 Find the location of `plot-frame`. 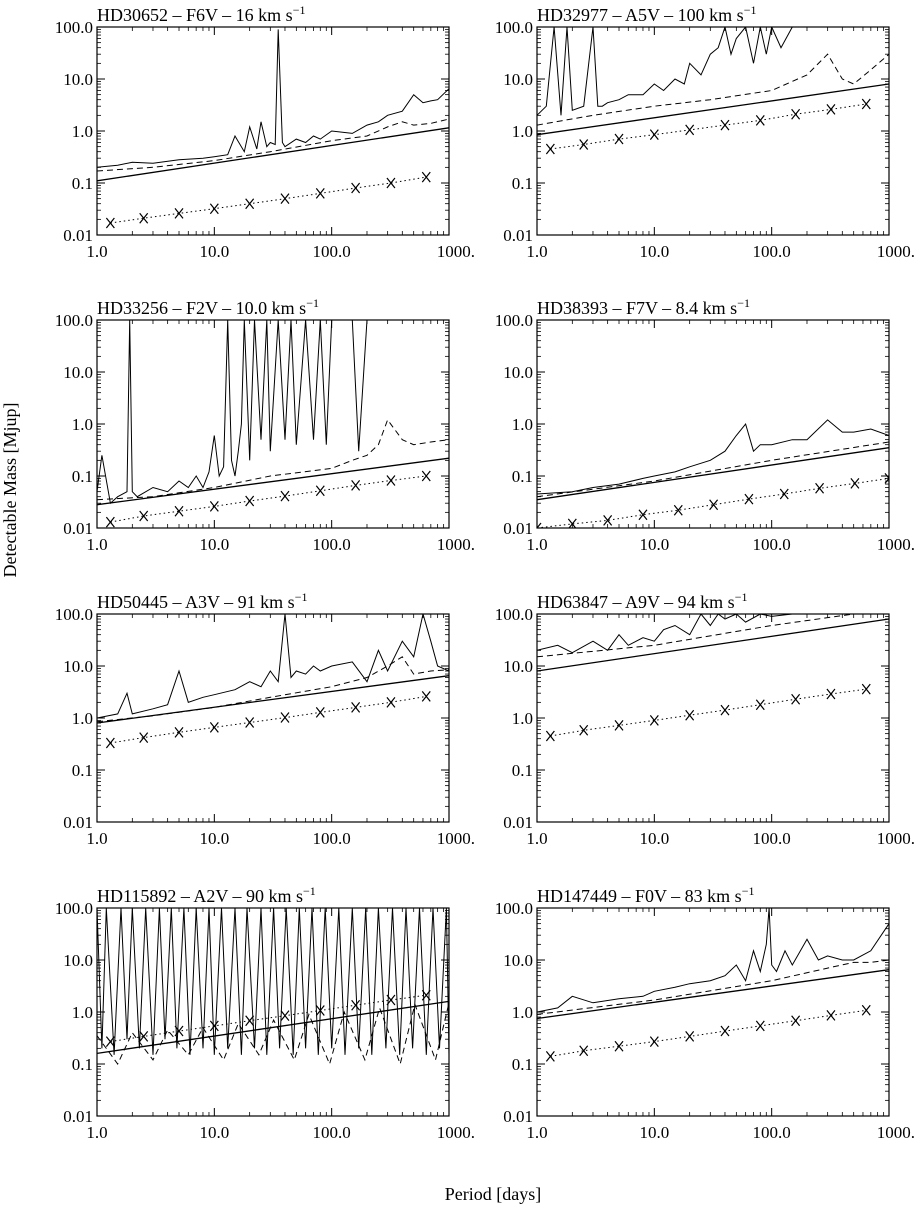

plot-frame is located at coordinates (713, 131).